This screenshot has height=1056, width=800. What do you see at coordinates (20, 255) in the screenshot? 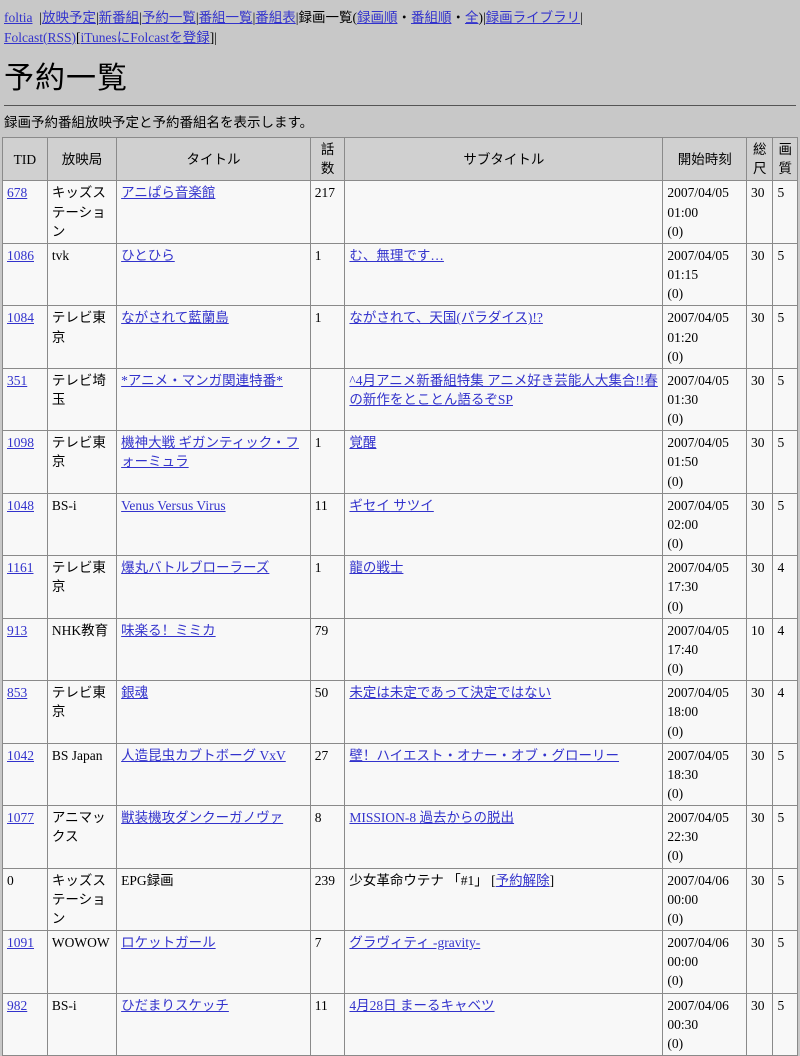
I see `cell-tid-link: 1086` at bounding box center [20, 255].